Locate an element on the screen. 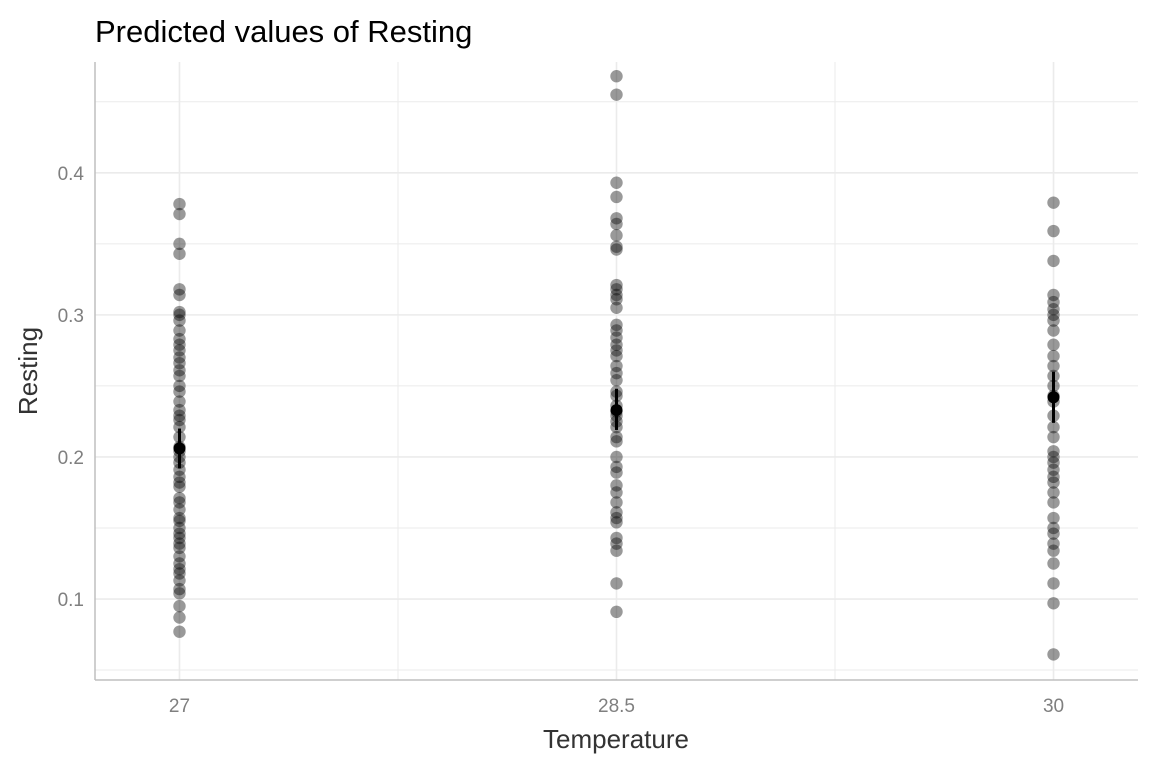 This screenshot has width=1152, height=768. y-tick-label: 0.2 is located at coordinates (71, 458).